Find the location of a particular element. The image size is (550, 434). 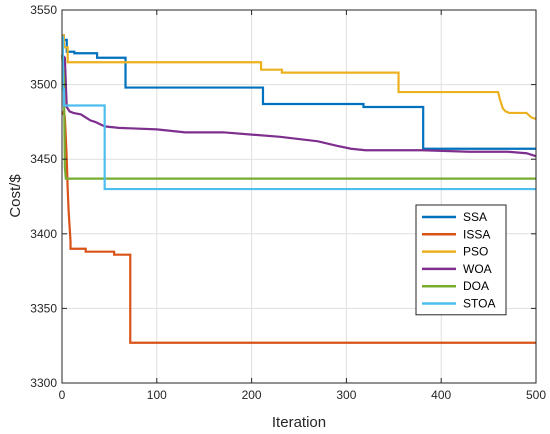

legend-box is located at coordinates (461, 260).